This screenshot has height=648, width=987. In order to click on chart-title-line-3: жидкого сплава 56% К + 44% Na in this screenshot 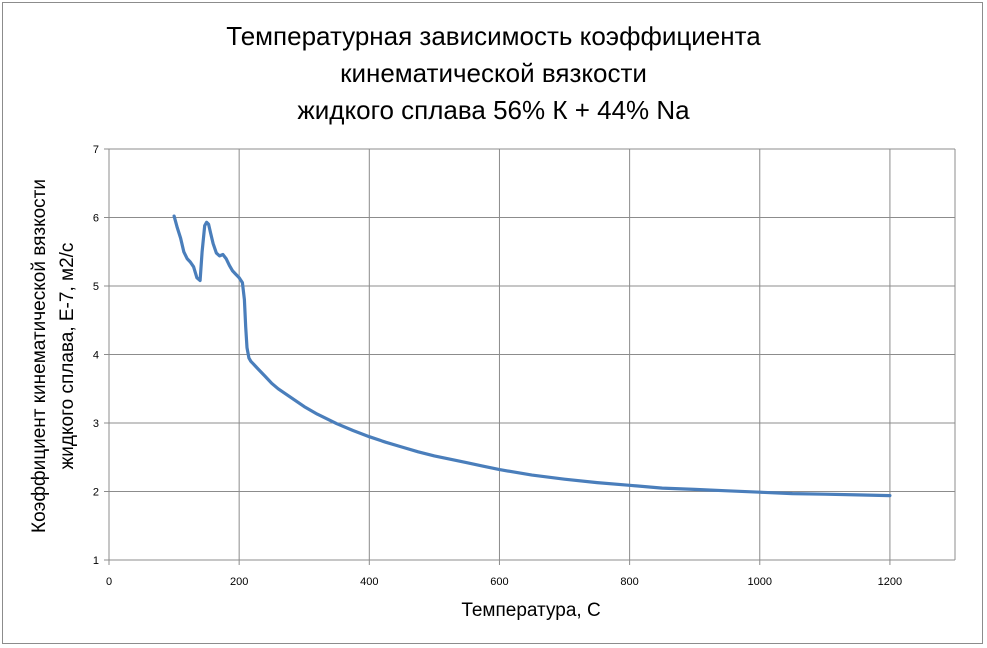, I will do `click(493, 110)`.